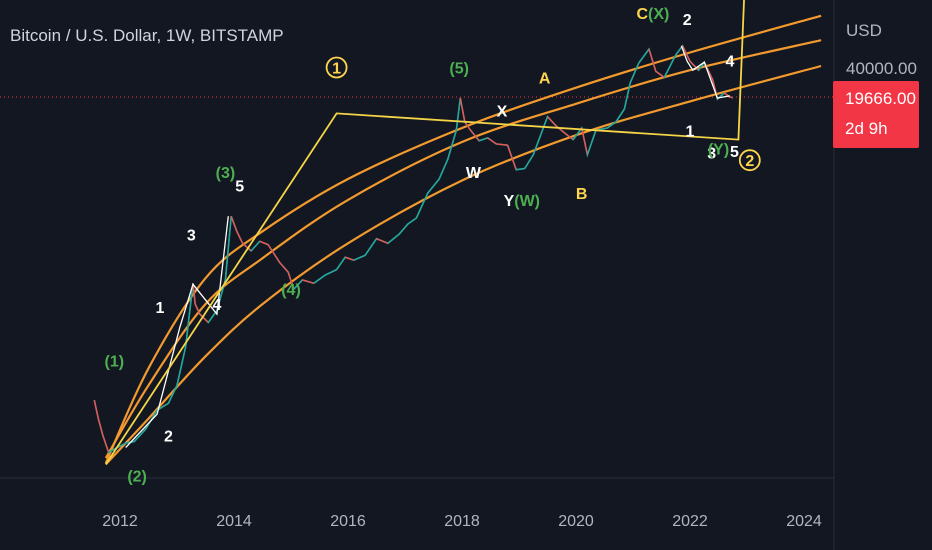 This screenshot has width=932, height=550. What do you see at coordinates (866, 128) in the screenshot?
I see `candle-countdown: 2d 9h` at bounding box center [866, 128].